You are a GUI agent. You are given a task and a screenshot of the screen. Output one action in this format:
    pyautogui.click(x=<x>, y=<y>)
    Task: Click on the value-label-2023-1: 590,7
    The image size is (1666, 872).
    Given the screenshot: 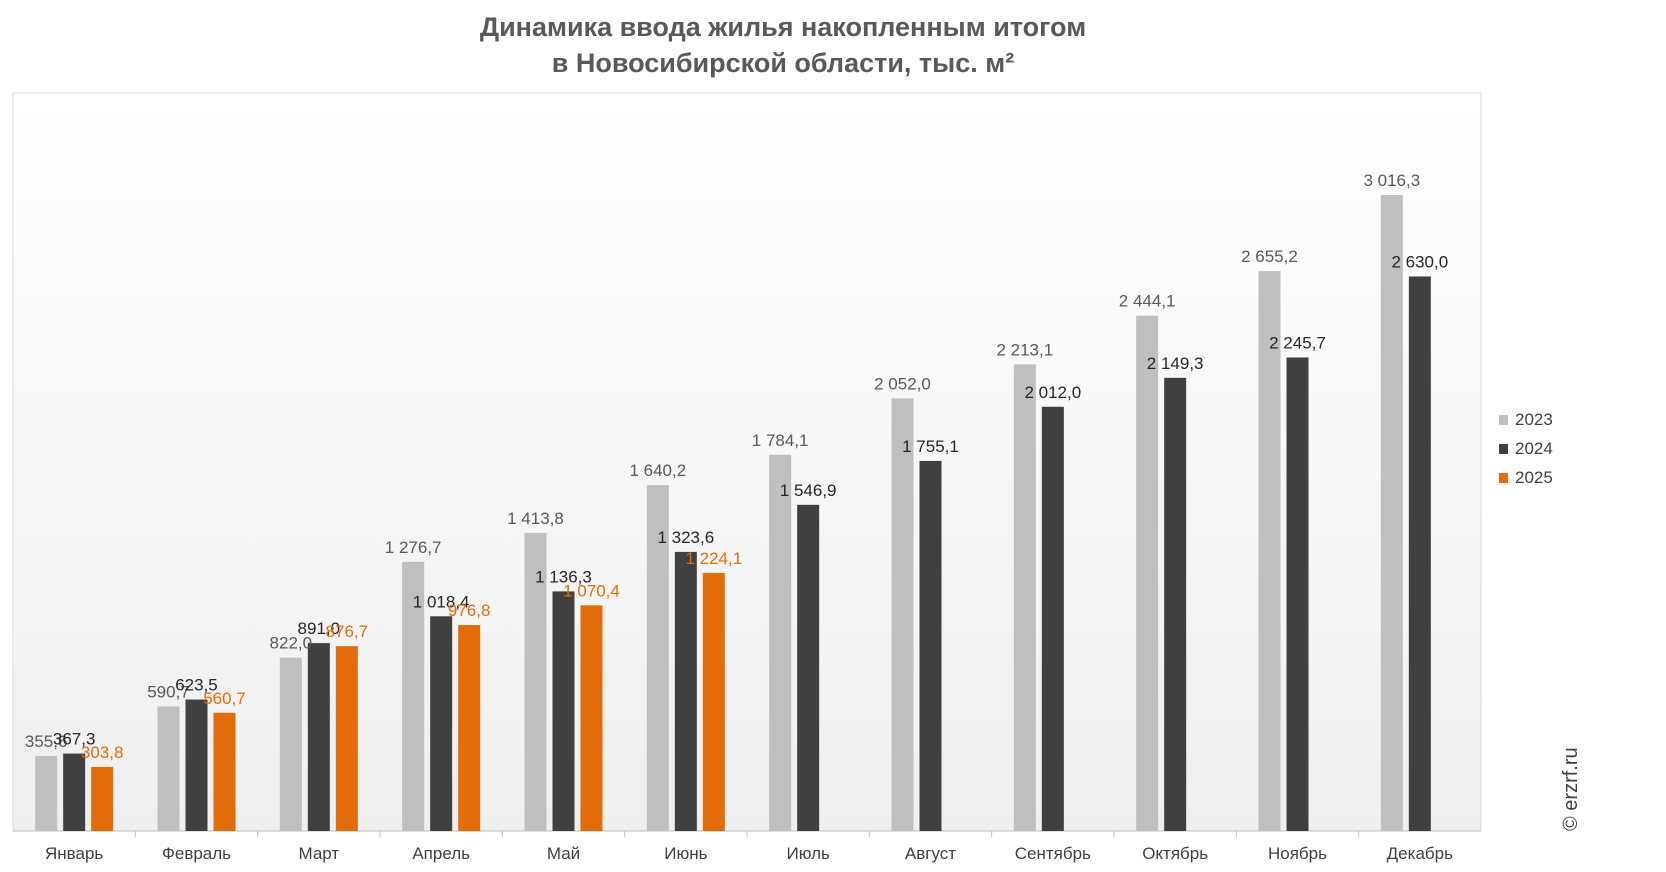 What is the action you would take?
    pyautogui.click(x=168, y=691)
    